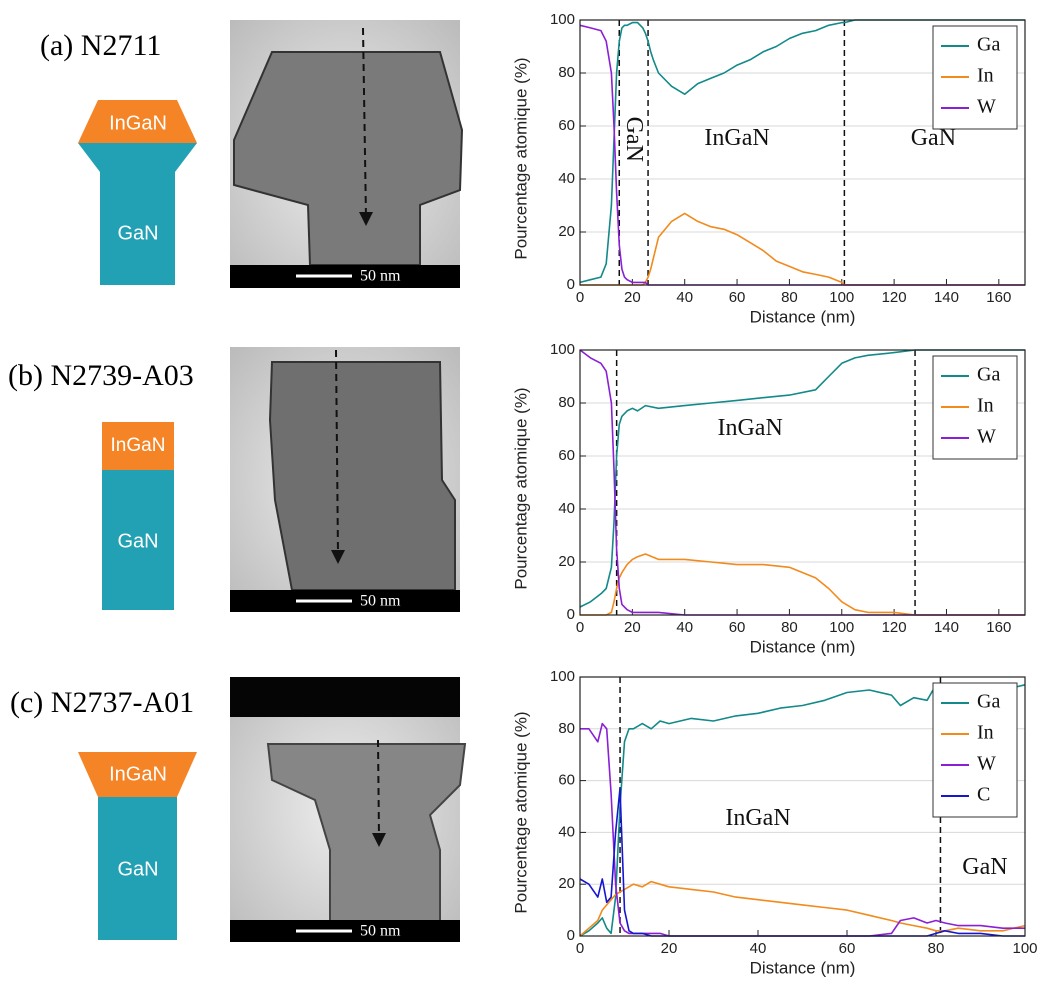  I want to click on panel-label: (a) N2711, so click(100, 45).